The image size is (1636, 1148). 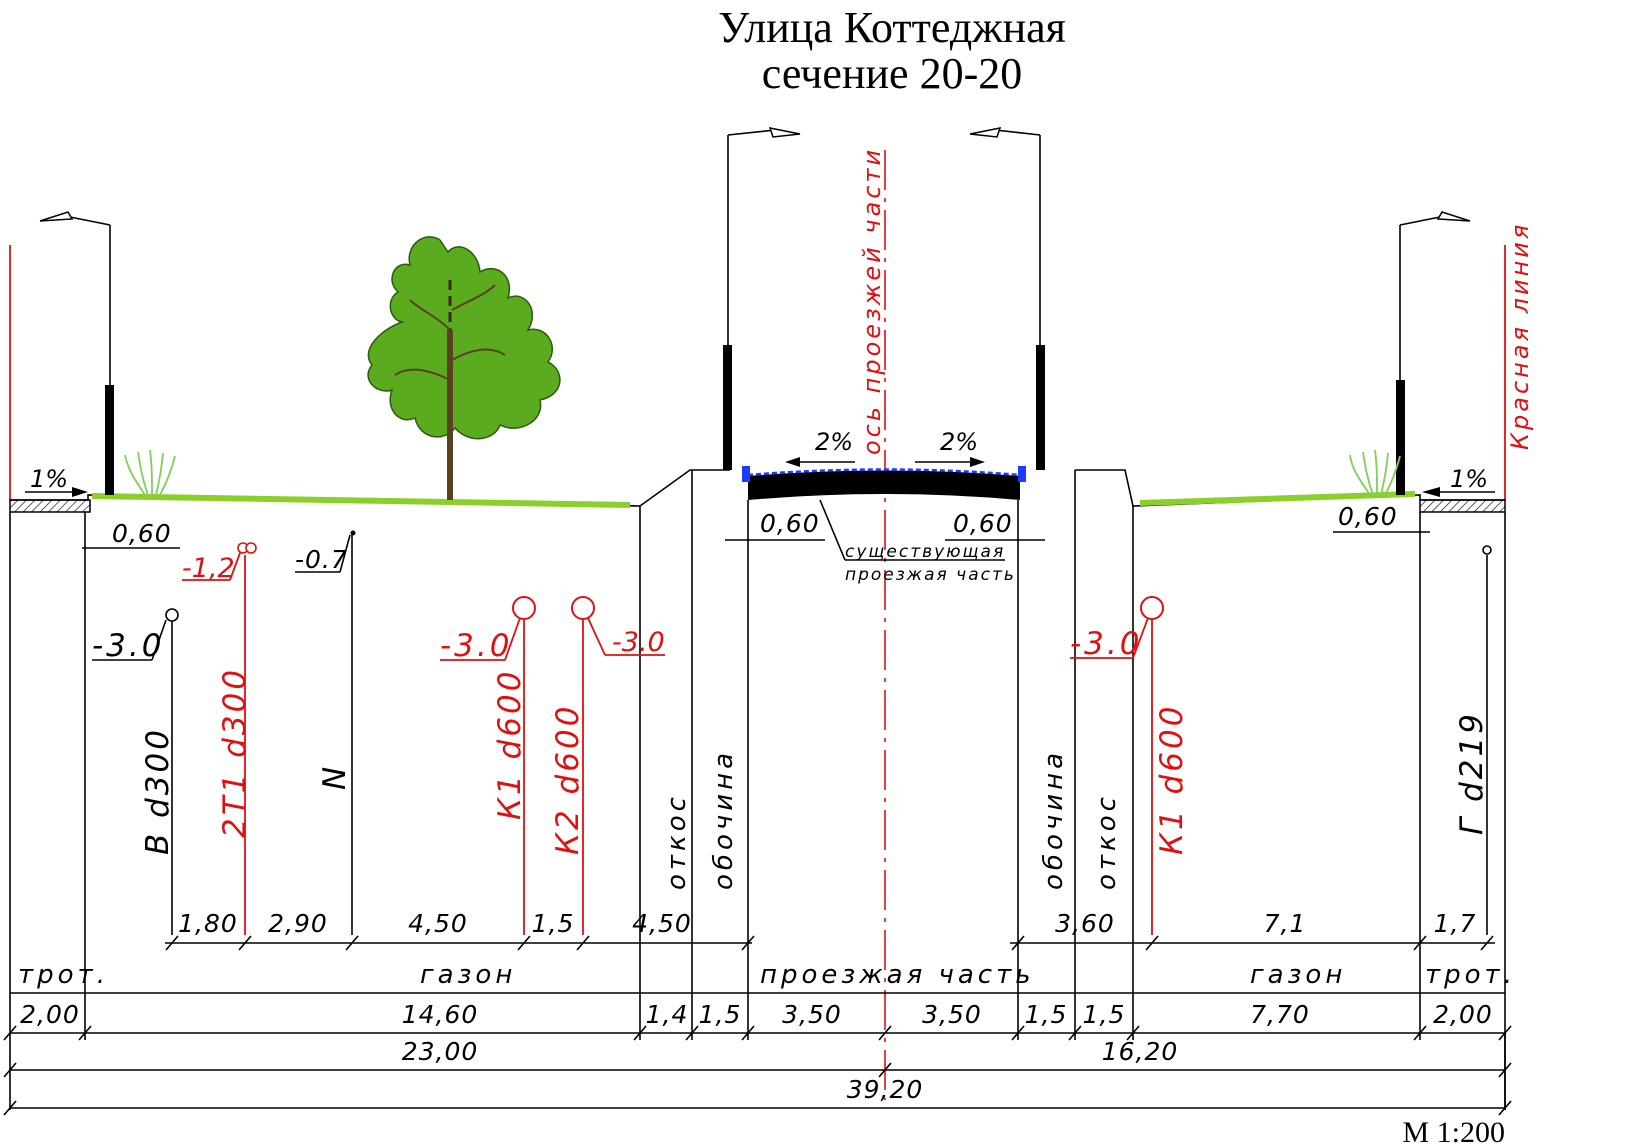 I want to click on utility-n: -0.7 N, so click(x=325, y=732).